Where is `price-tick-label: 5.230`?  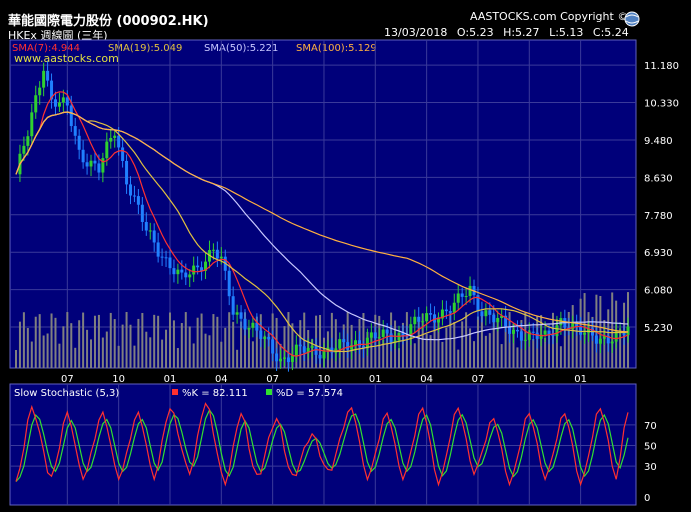 price-tick-label: 5.230 is located at coordinates (658, 328).